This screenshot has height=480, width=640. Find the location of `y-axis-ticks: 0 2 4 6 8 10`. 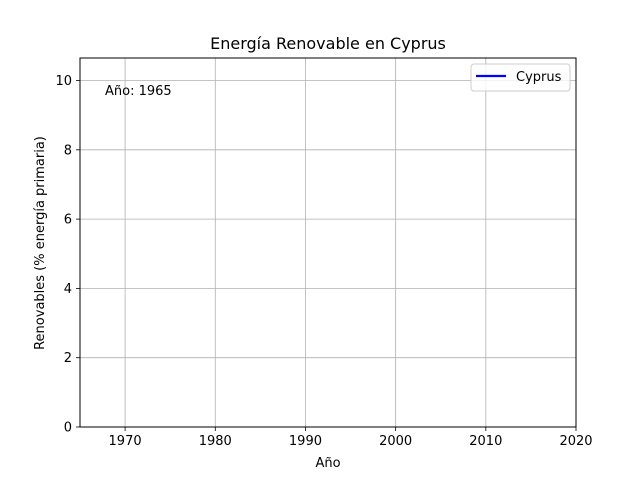

y-axis-ticks: 0 2 4 6 8 10 is located at coordinates (67, 255).